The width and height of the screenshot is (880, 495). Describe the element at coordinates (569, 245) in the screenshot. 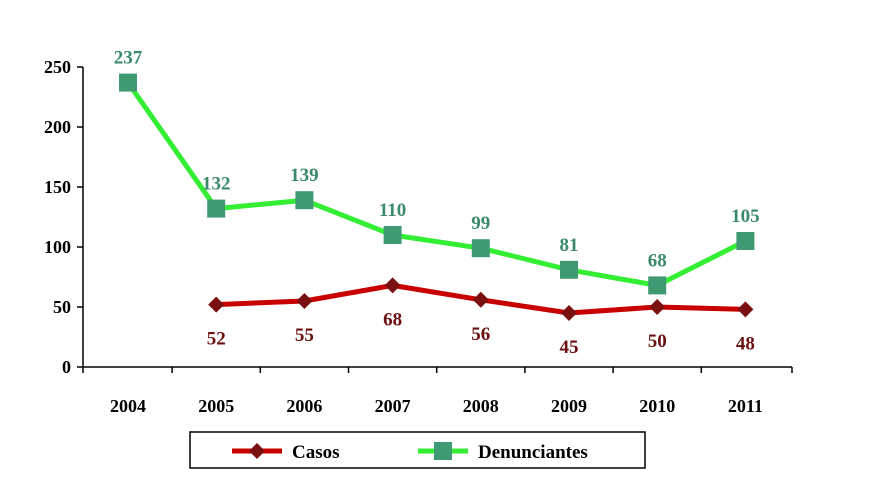

I see `data-label: 81` at that location.